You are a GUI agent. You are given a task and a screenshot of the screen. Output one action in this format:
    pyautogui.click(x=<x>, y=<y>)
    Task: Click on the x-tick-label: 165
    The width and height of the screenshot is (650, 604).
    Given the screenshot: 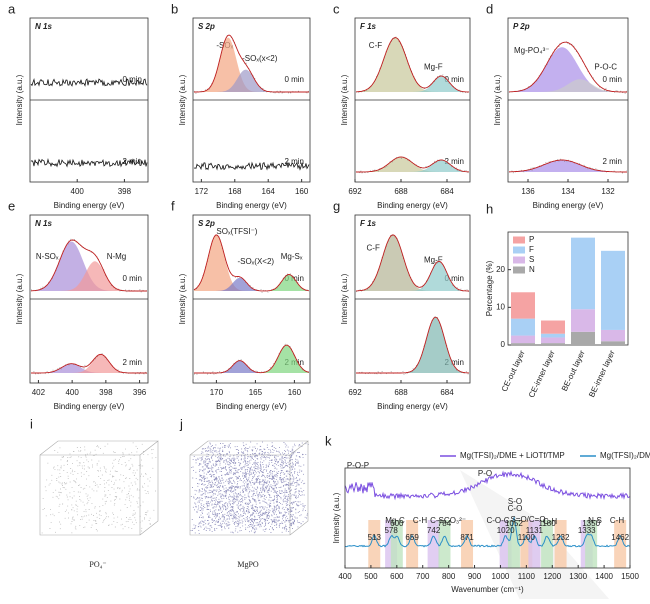 What is the action you would take?
    pyautogui.click(x=256, y=392)
    